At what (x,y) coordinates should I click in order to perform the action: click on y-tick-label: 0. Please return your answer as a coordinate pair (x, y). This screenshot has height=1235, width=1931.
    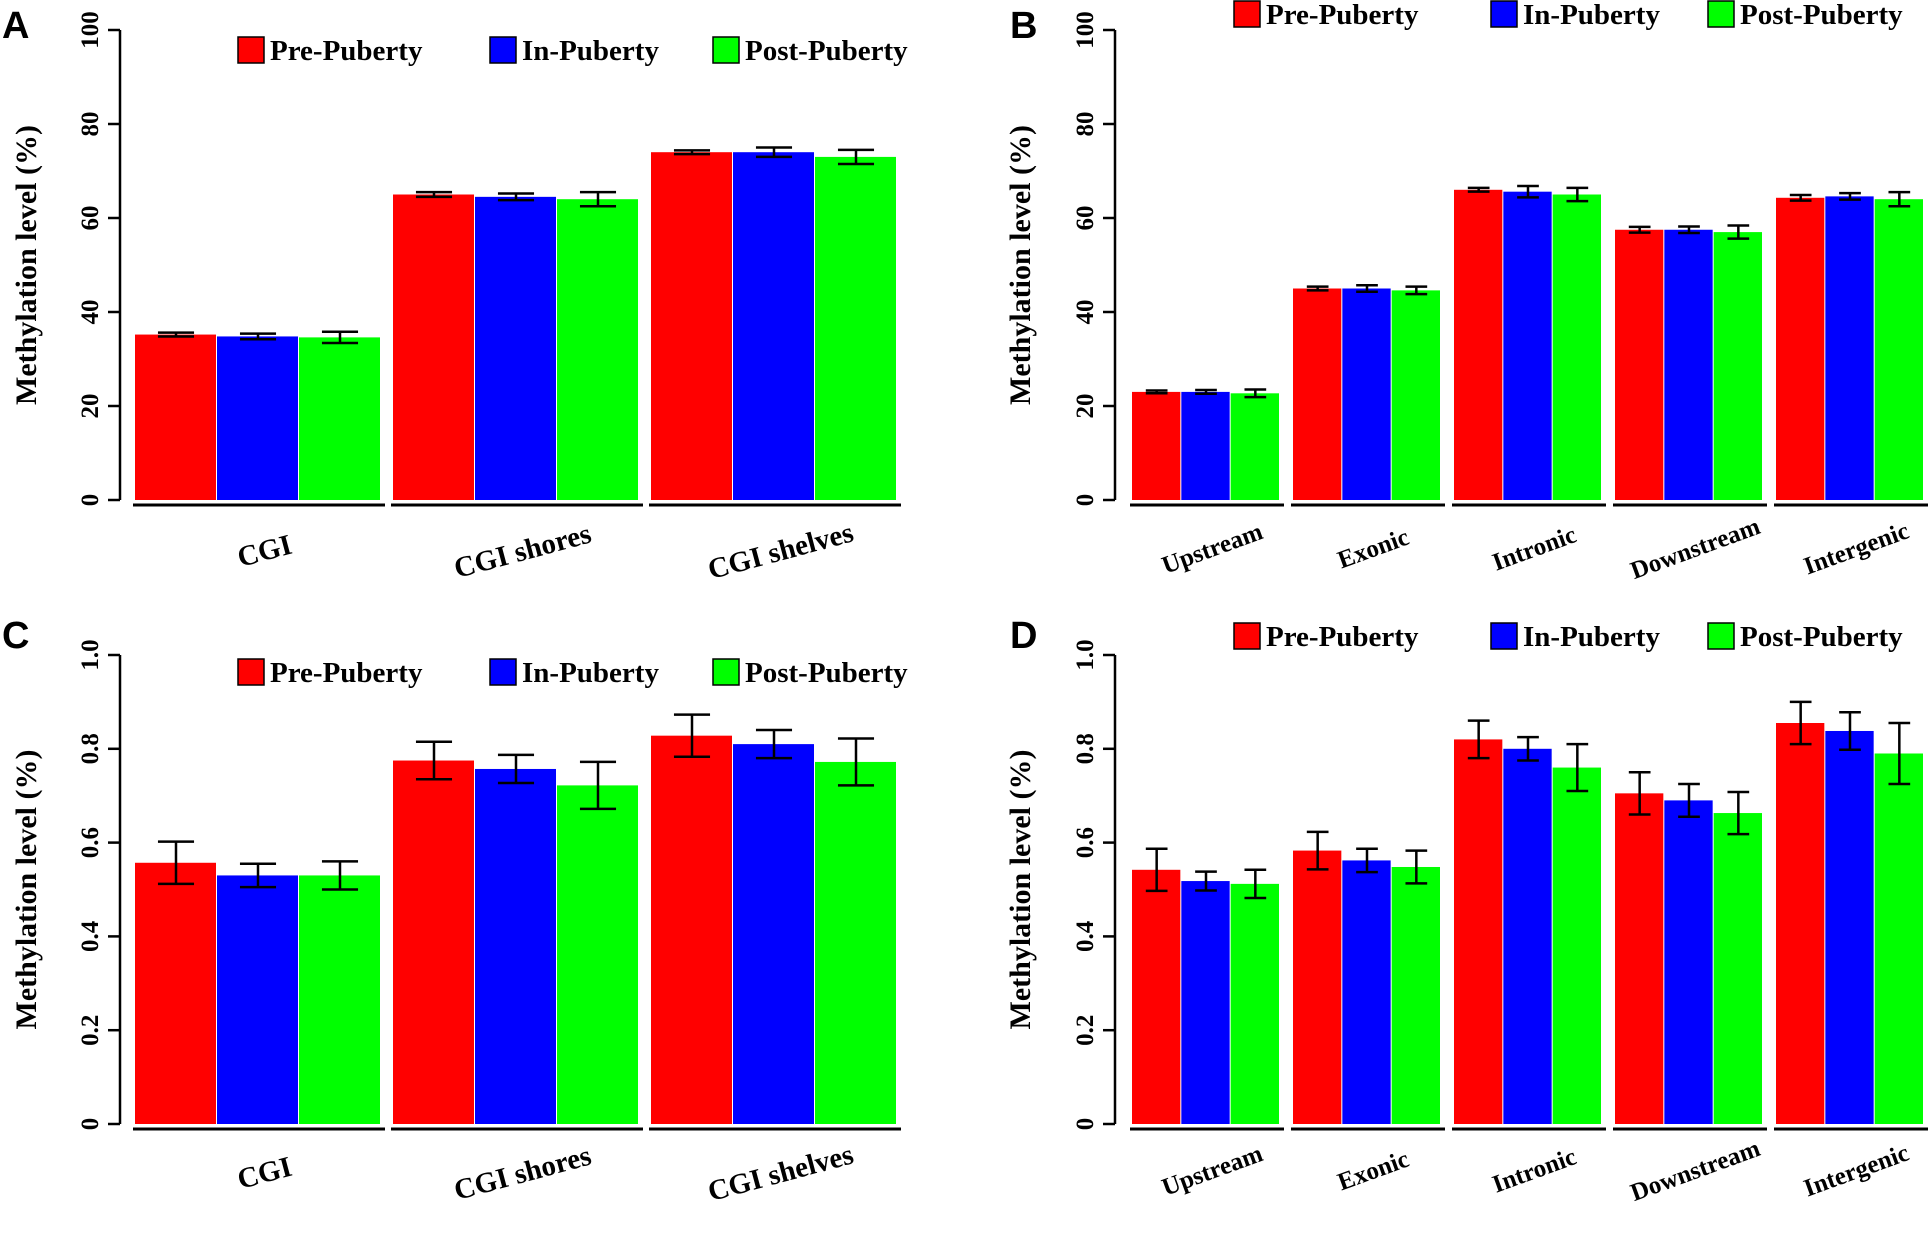
    Looking at the image, I should click on (90, 500).